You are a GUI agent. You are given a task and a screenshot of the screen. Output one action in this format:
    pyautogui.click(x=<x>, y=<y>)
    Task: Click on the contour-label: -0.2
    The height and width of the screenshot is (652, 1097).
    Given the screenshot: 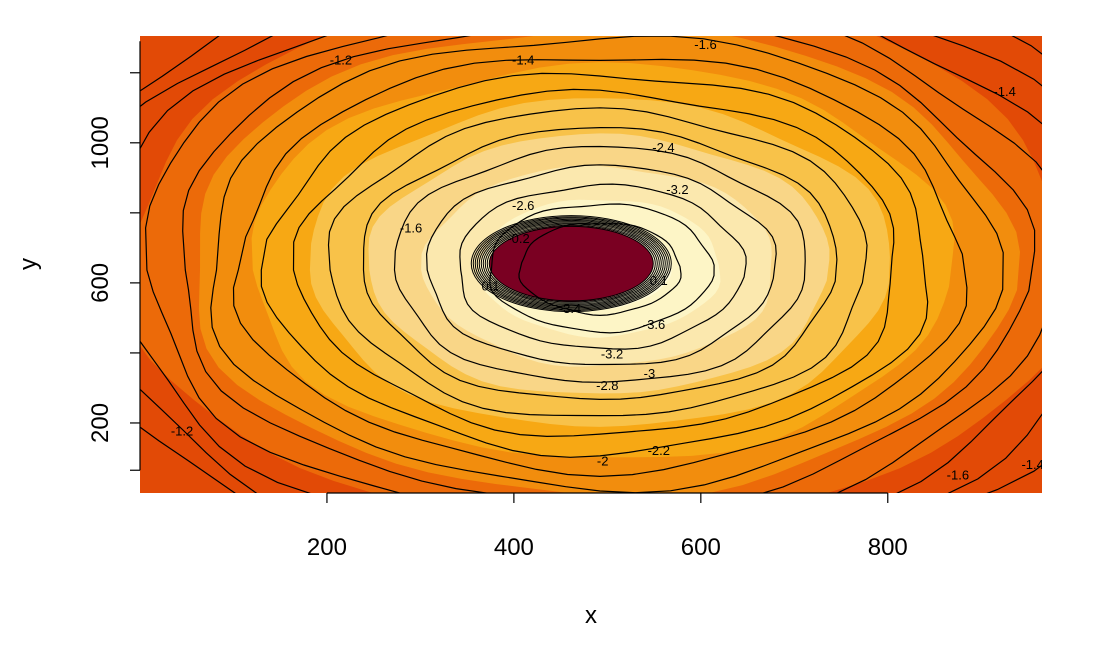 What is the action you would take?
    pyautogui.click(x=518, y=238)
    